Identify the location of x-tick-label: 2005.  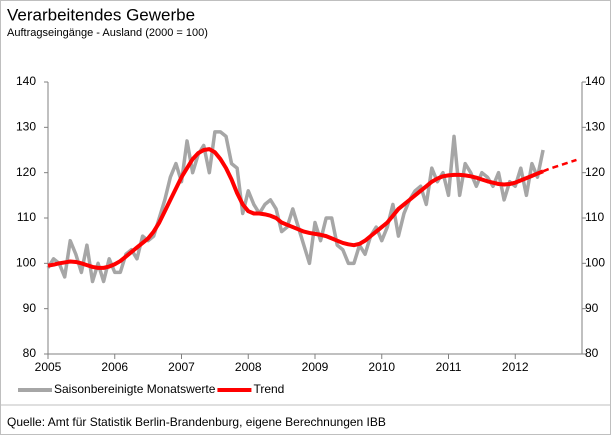
(48, 367).